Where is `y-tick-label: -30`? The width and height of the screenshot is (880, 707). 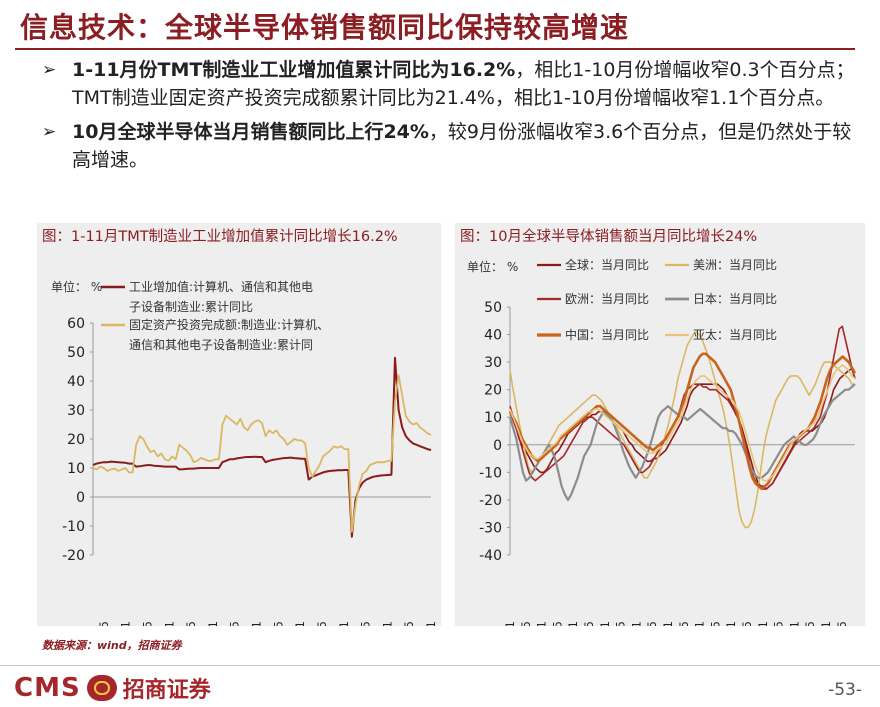 y-tick-label: -30 is located at coordinates (490, 528).